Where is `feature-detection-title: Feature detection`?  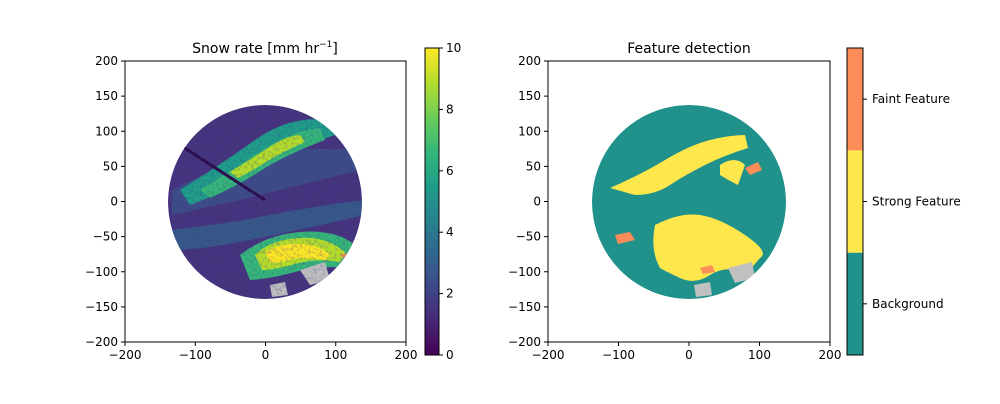
feature-detection-title: Feature detection is located at coordinates (688, 49).